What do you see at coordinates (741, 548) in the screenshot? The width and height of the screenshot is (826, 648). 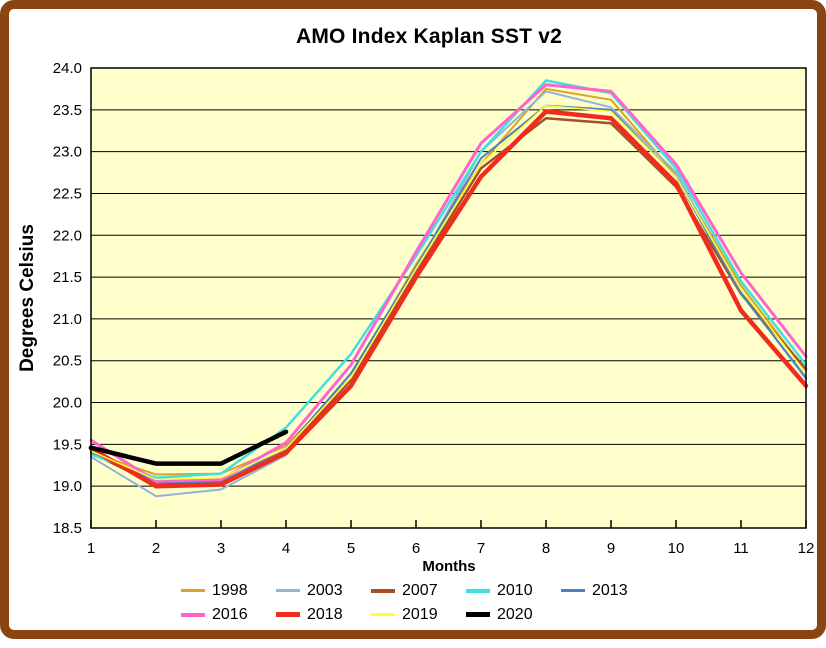 I see `x-tick-label: 11` at bounding box center [741, 548].